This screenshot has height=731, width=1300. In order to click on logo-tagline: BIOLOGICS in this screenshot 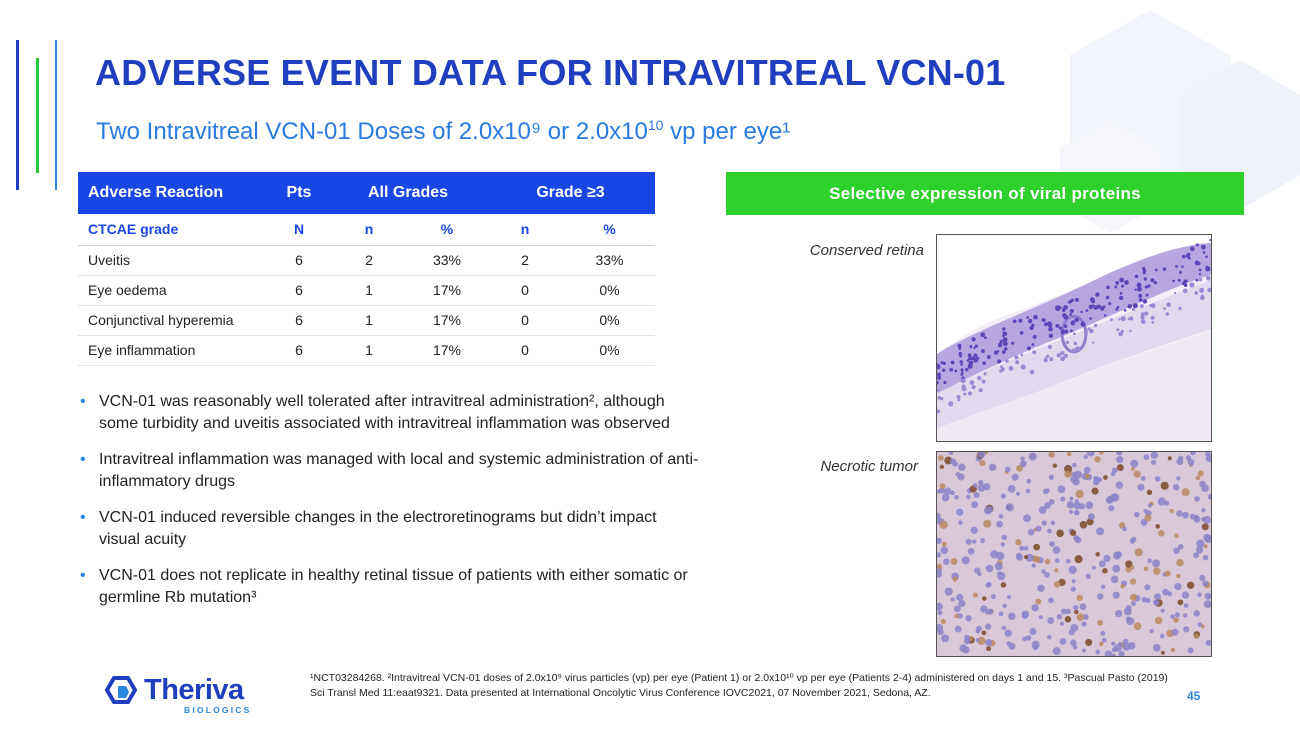, I will do `click(218, 710)`.